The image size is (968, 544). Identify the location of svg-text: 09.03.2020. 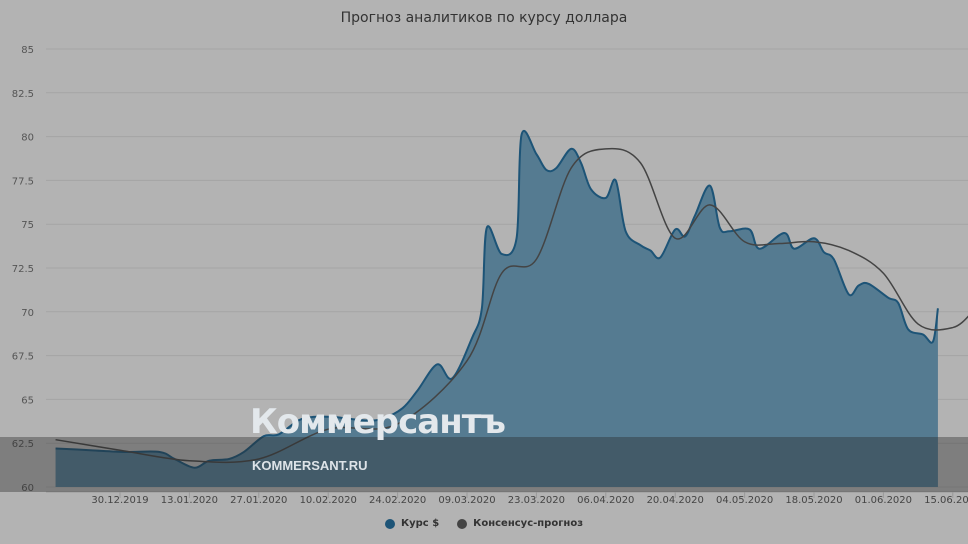
(466, 500).